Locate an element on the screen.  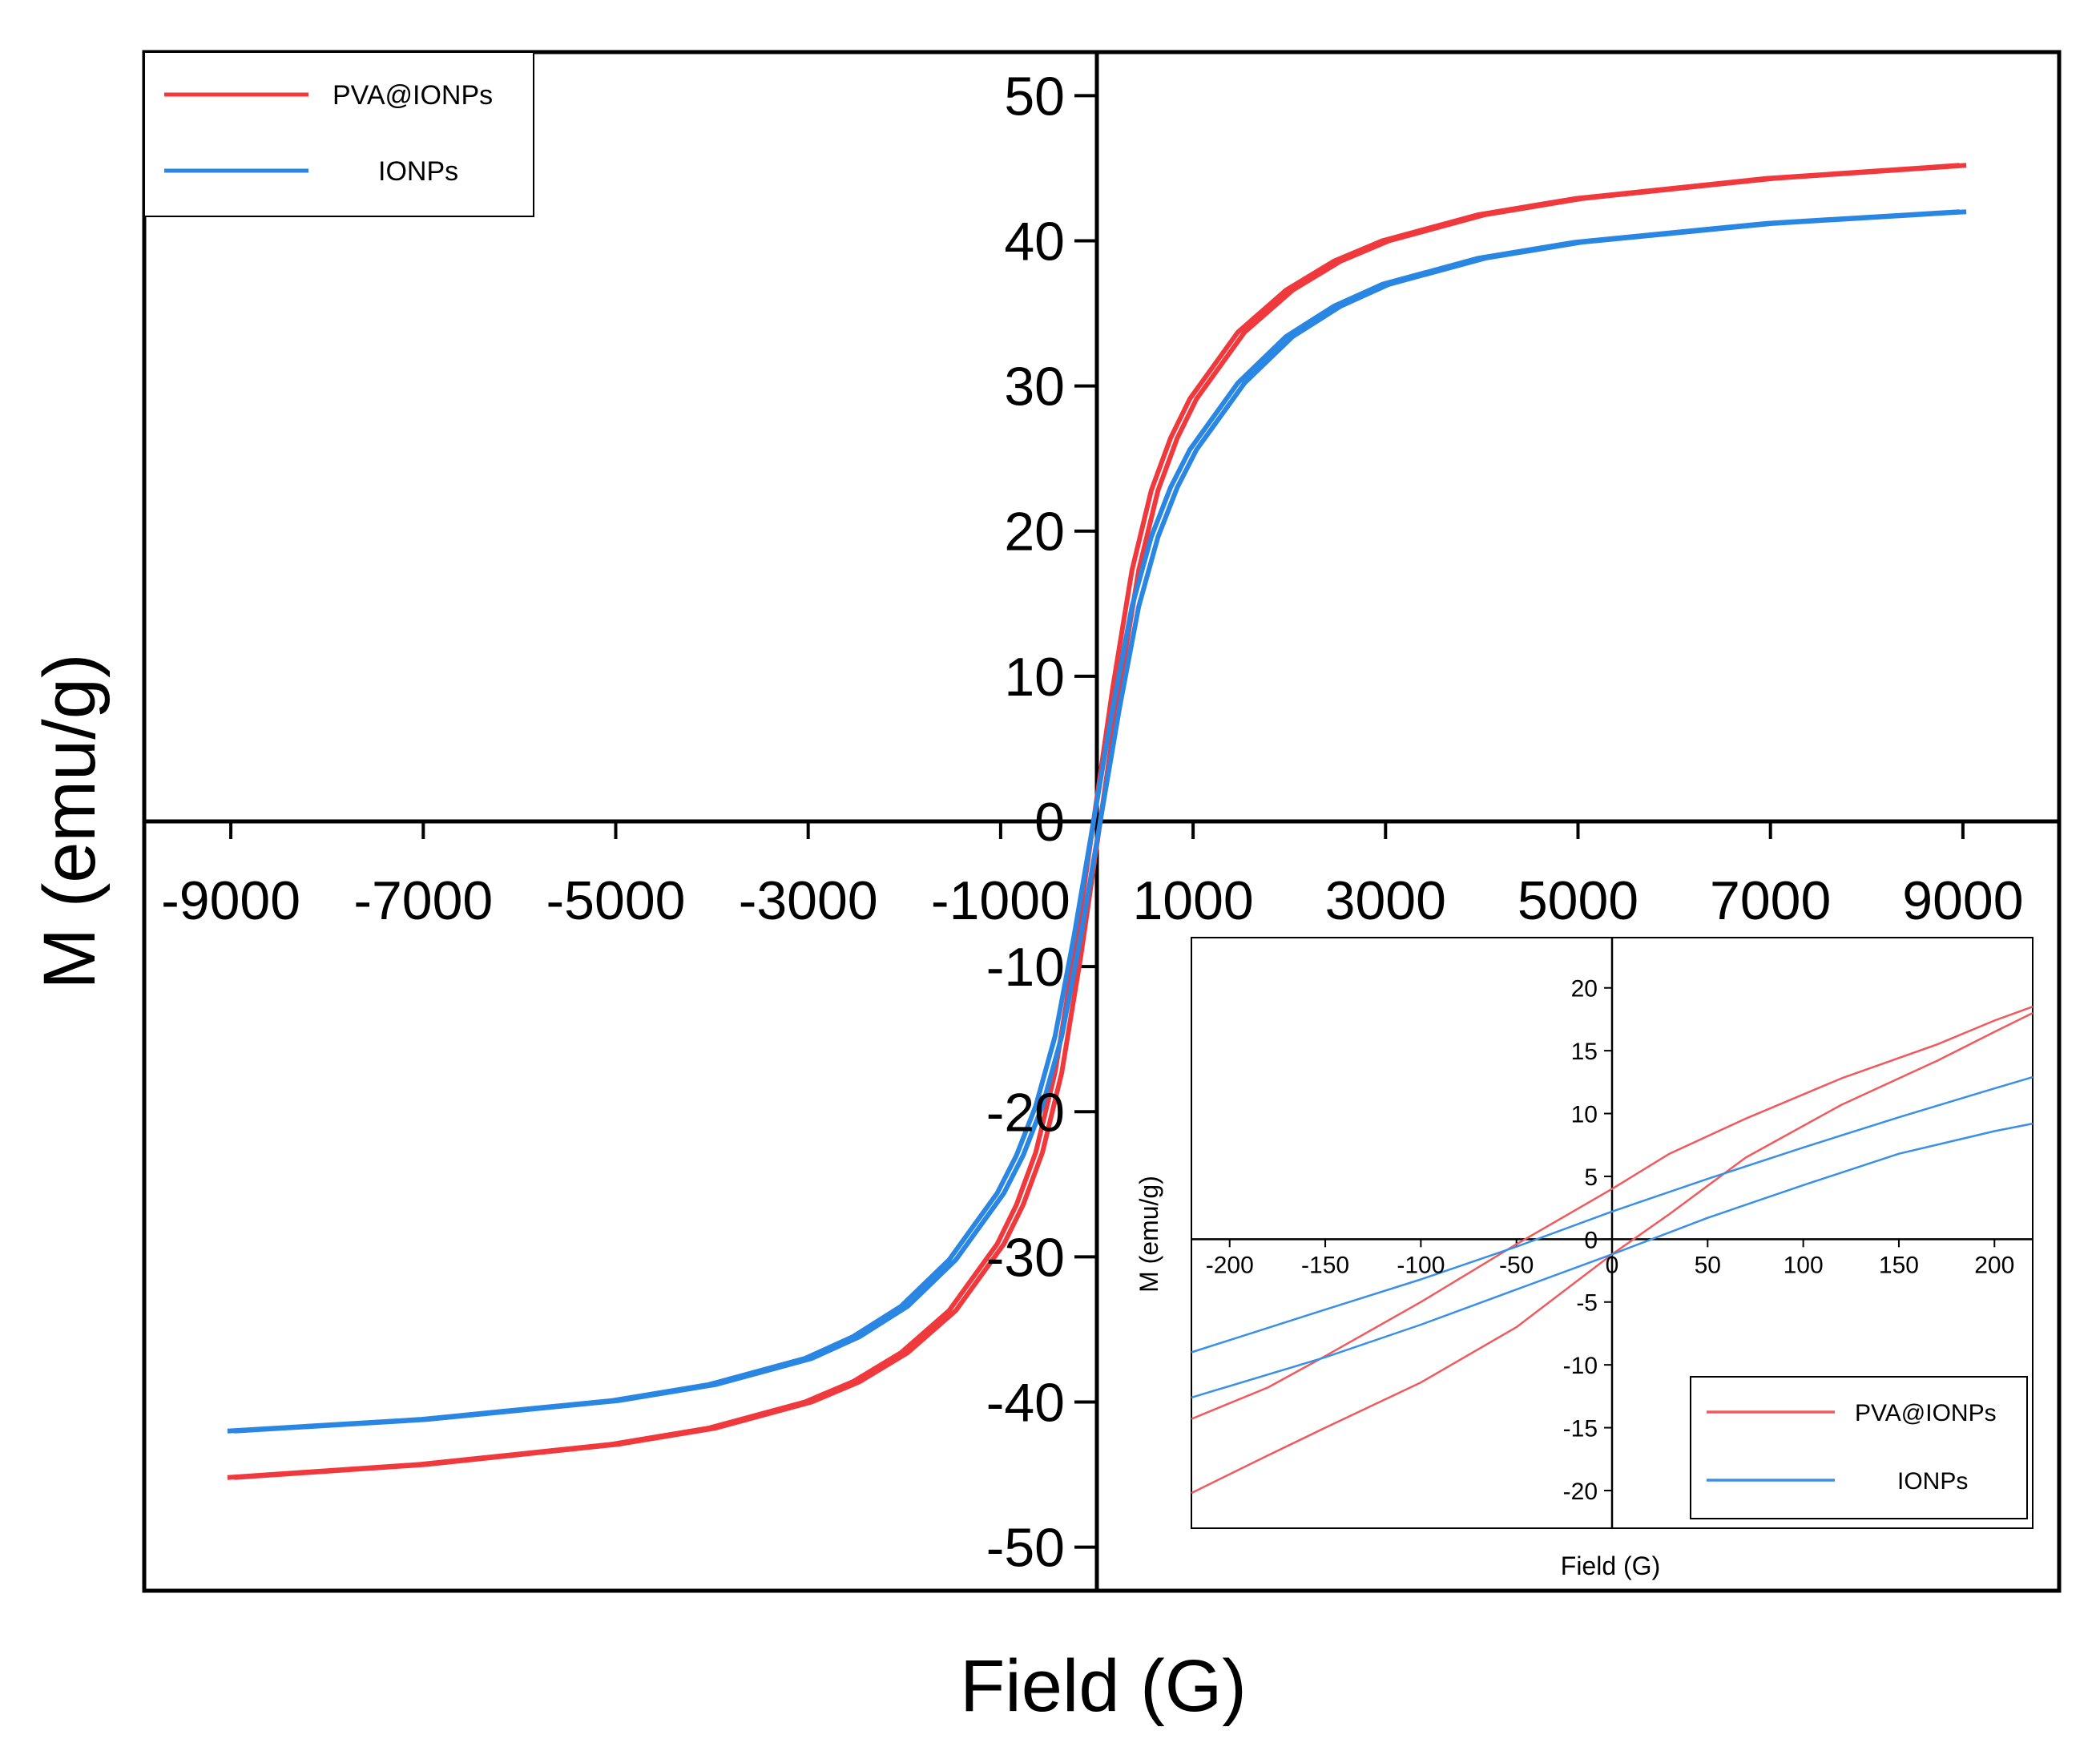
x-tick-label: 9000 is located at coordinates (1963, 901).